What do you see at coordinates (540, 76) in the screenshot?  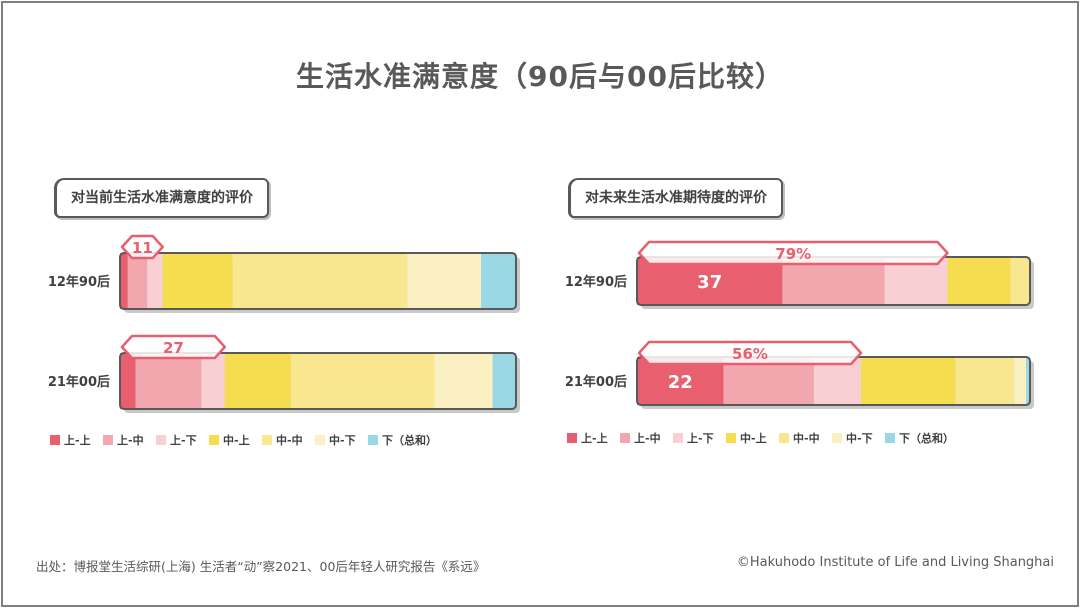 I see `page-title: 生活水准满意度（90后与00后比较）` at bounding box center [540, 76].